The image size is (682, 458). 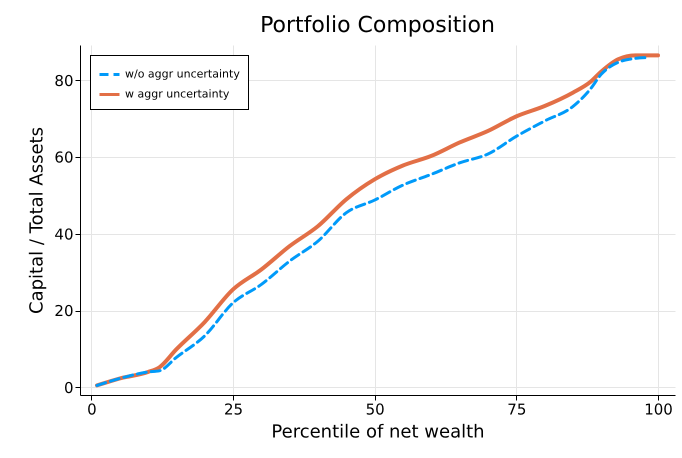 What do you see at coordinates (377, 25) in the screenshot?
I see `chart-title: Portfolio Composition` at bounding box center [377, 25].